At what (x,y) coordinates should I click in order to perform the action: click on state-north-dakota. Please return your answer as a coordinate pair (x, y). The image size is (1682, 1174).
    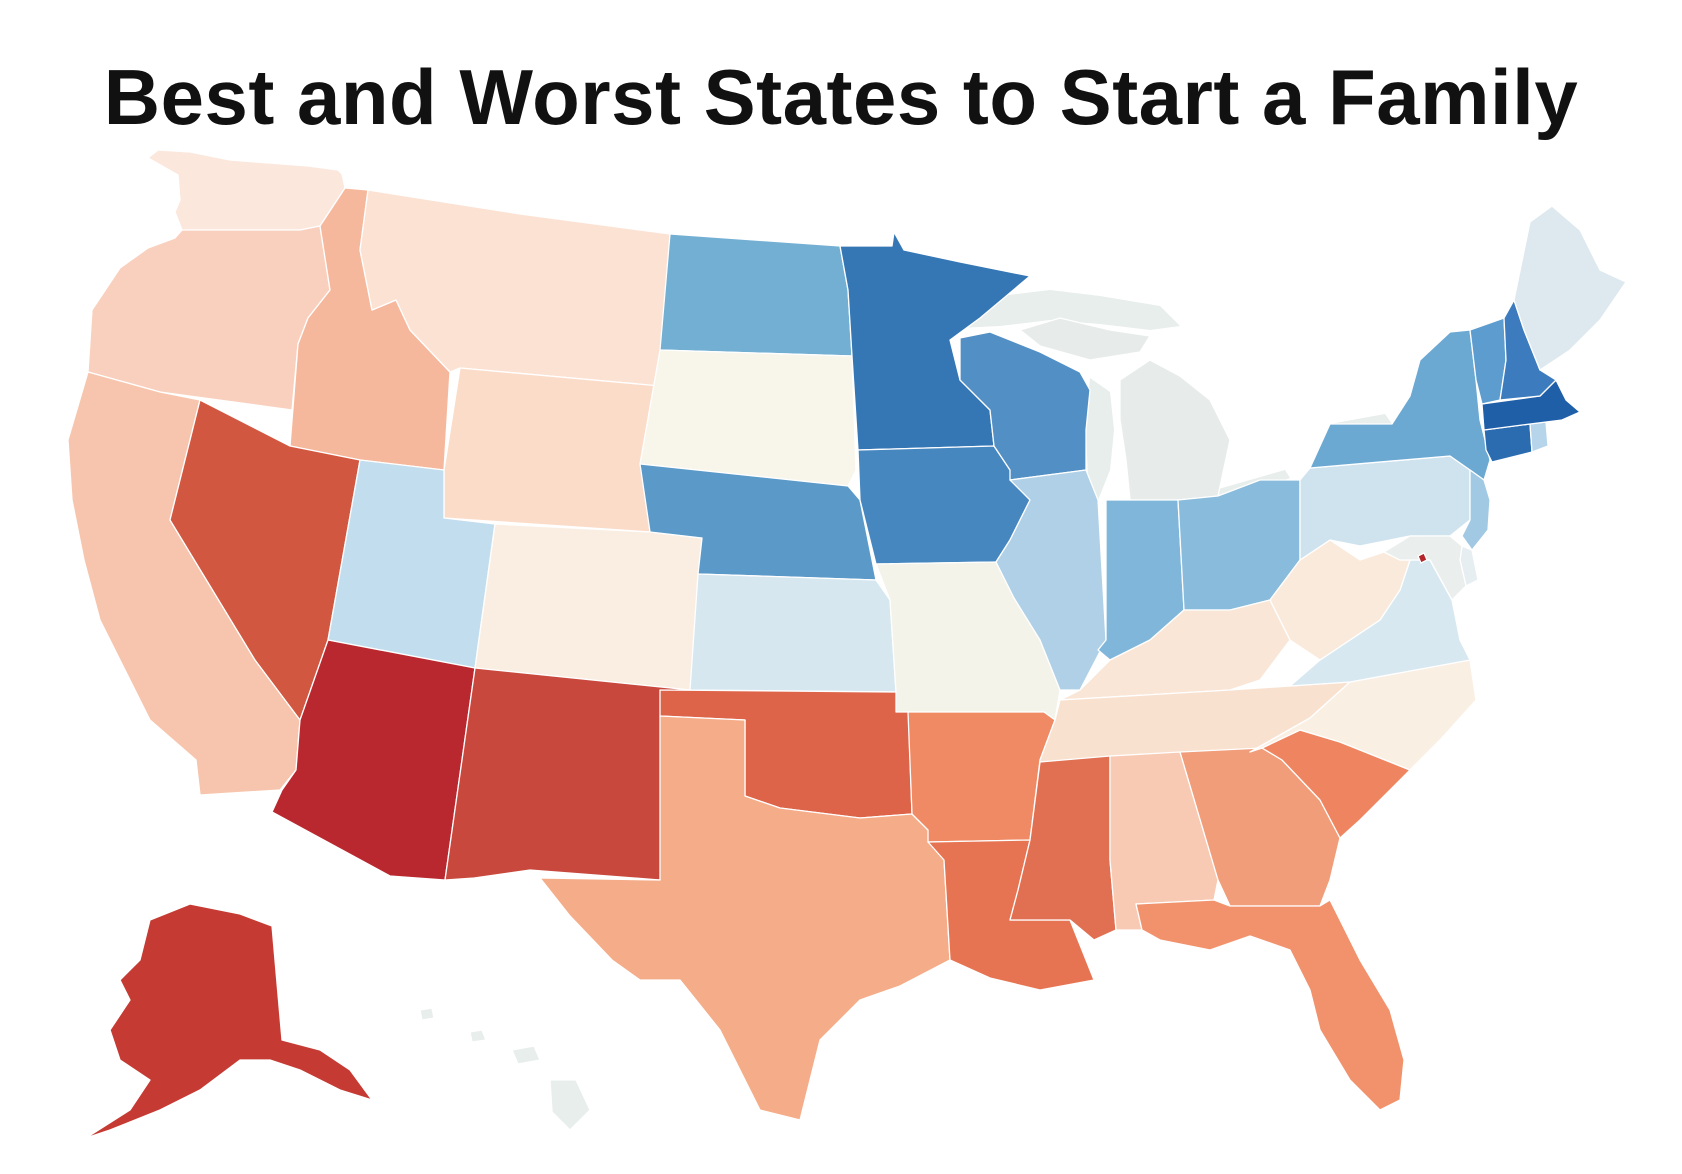
    Looking at the image, I should click on (756, 295).